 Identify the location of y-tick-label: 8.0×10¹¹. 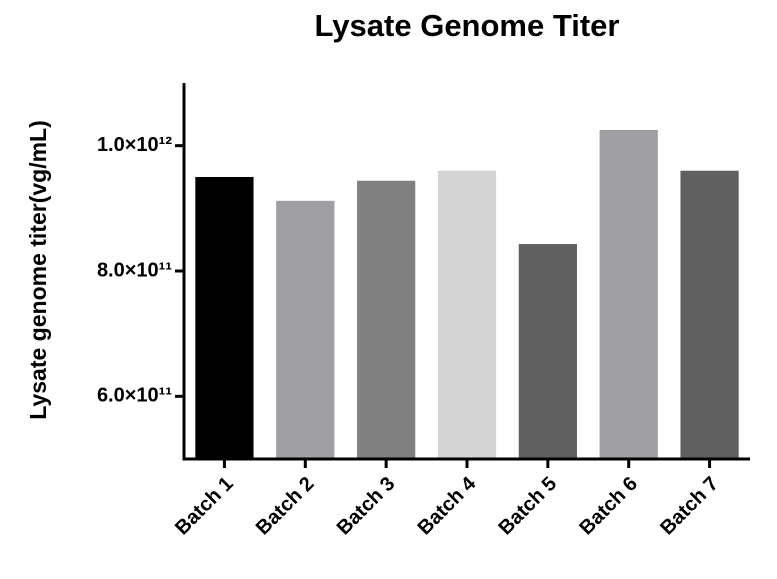
(134, 270).